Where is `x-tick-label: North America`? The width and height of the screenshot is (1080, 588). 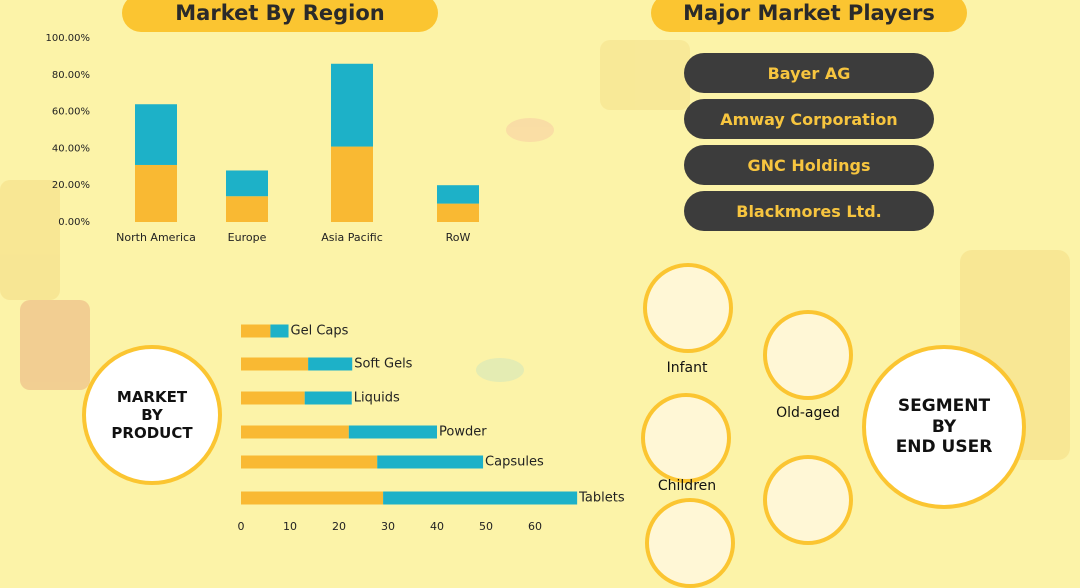
x-tick-label: North America is located at coordinates (156, 237).